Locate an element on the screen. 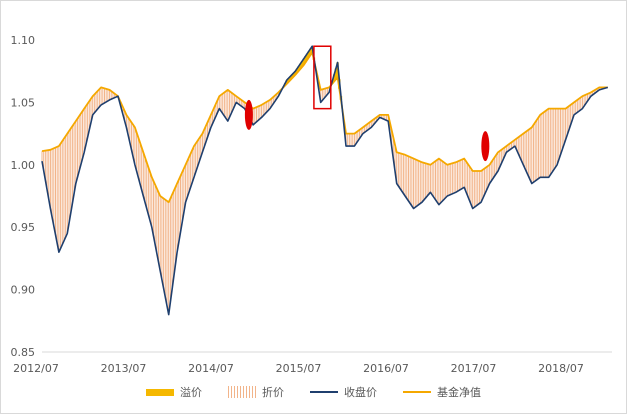  annotations is located at coordinates (367, 103).